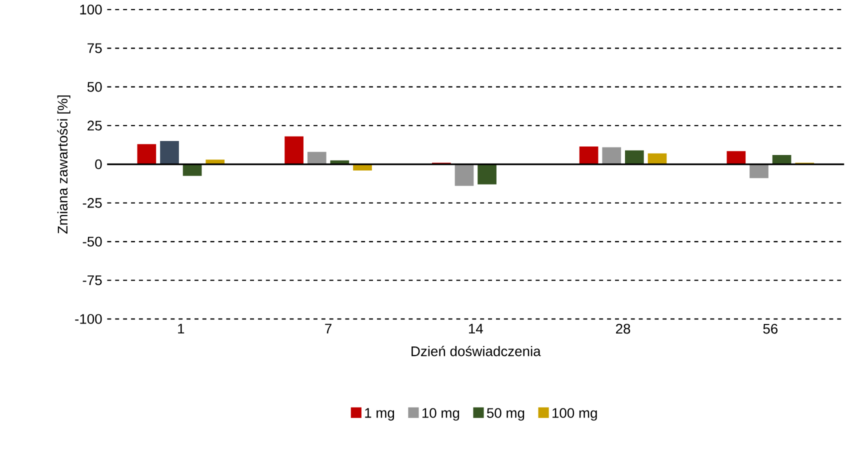 This screenshot has height=469, width=845. Describe the element at coordinates (441, 414) in the screenshot. I see `legend-label: 10 mg` at that location.